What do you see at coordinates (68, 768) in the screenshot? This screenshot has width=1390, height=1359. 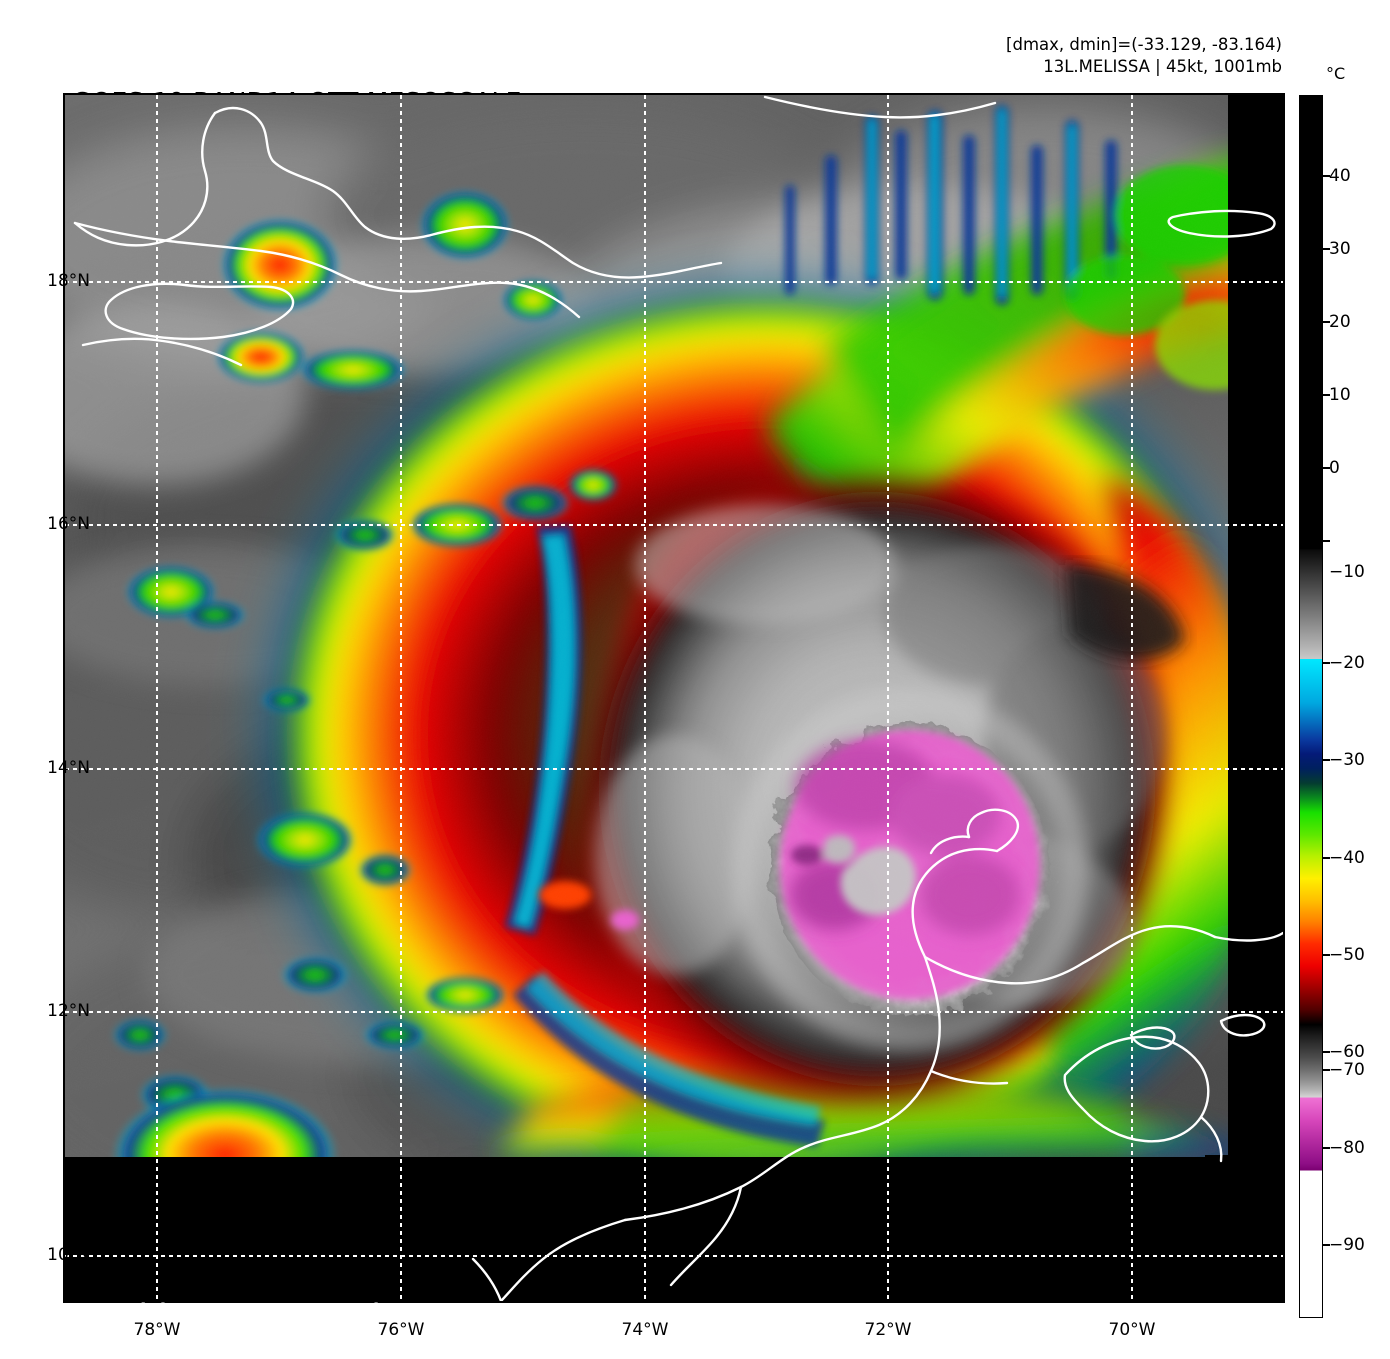 I see `y-tick-14n: 14°N` at bounding box center [68, 768].